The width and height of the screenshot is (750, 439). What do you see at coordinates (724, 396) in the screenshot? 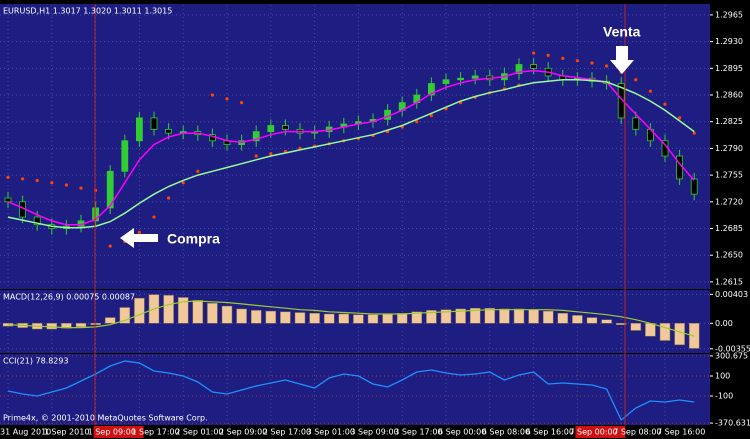
I see `y-tick-label: -100` at bounding box center [724, 396].